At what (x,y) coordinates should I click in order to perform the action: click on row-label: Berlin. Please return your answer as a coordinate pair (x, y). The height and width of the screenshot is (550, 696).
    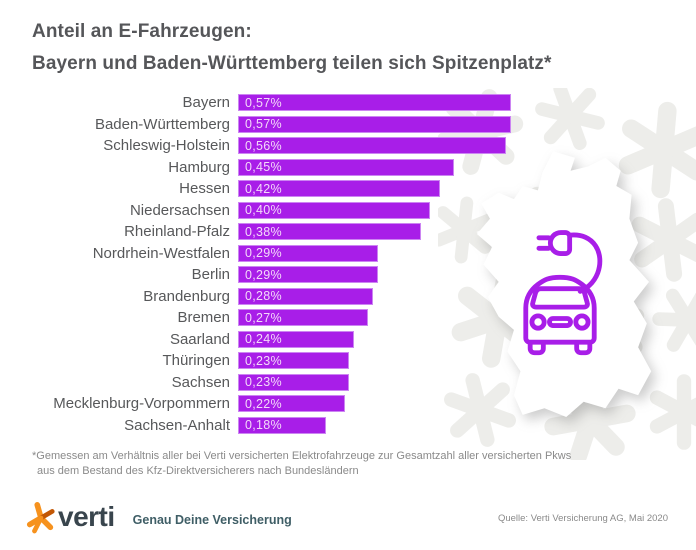
    Looking at the image, I should click on (210, 275).